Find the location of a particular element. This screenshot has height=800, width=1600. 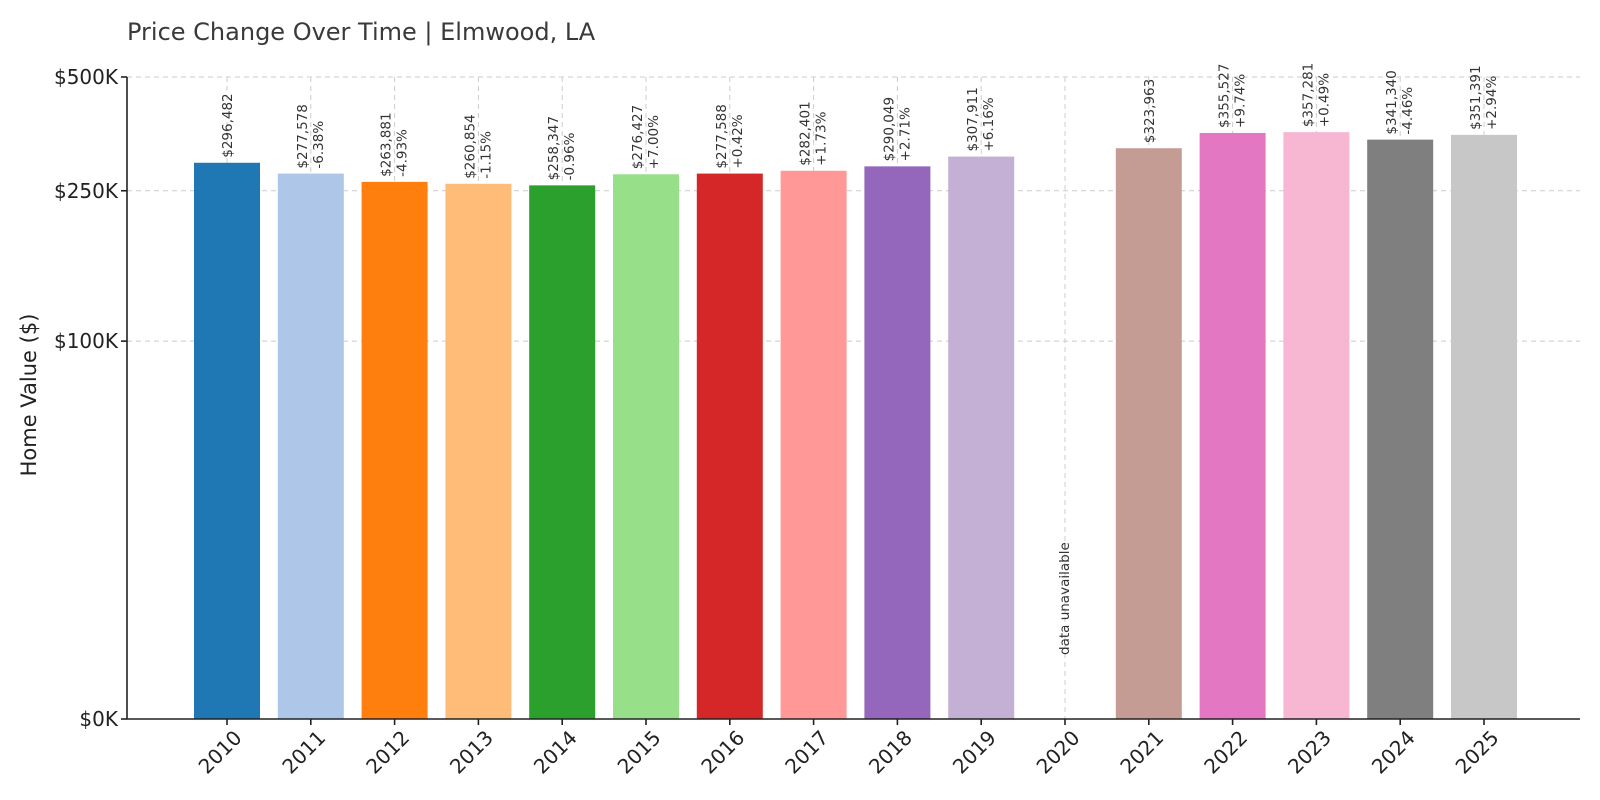

value-label: $263,881 is located at coordinates (387, 144).